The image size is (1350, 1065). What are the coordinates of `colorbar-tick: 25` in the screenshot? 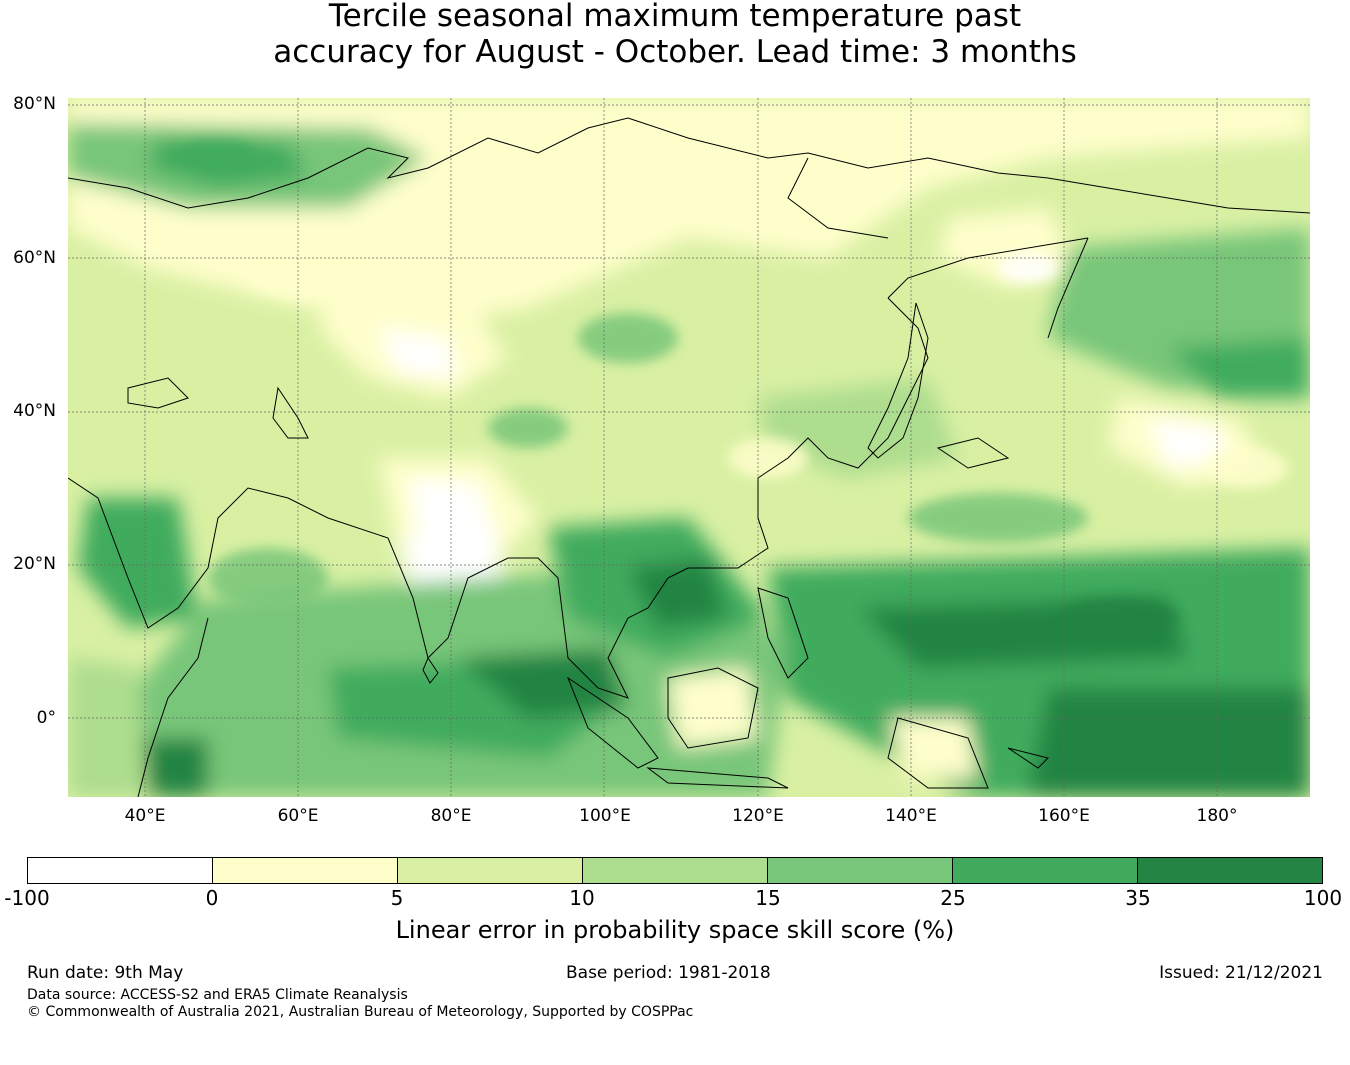 It's located at (953, 898).